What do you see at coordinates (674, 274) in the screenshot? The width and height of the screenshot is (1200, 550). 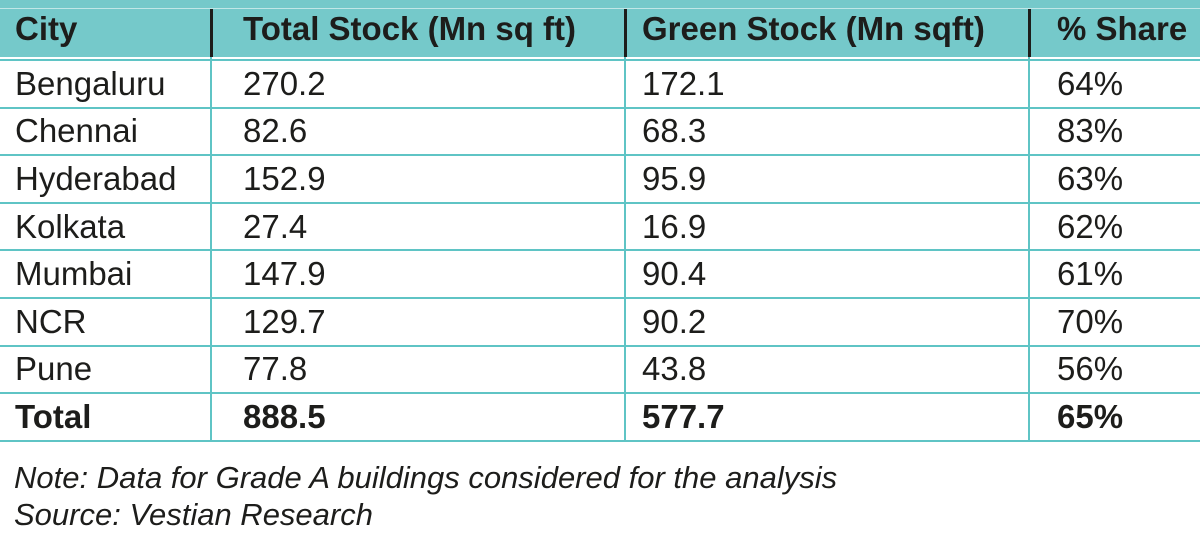 I see `green-stock-cell: 90.4` at bounding box center [674, 274].